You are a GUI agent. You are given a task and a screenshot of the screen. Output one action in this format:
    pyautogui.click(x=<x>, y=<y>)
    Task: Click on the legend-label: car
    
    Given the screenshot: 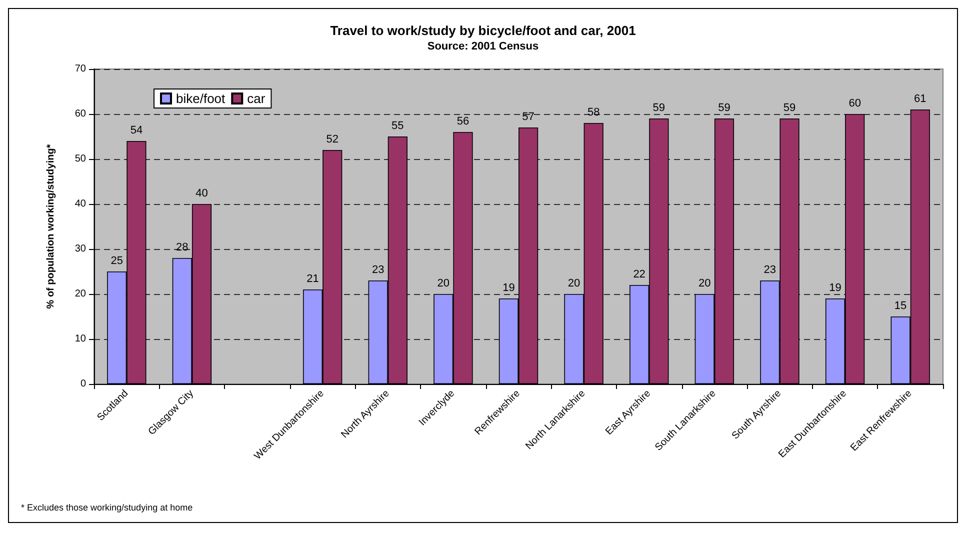 What is the action you would take?
    pyautogui.click(x=256, y=98)
    